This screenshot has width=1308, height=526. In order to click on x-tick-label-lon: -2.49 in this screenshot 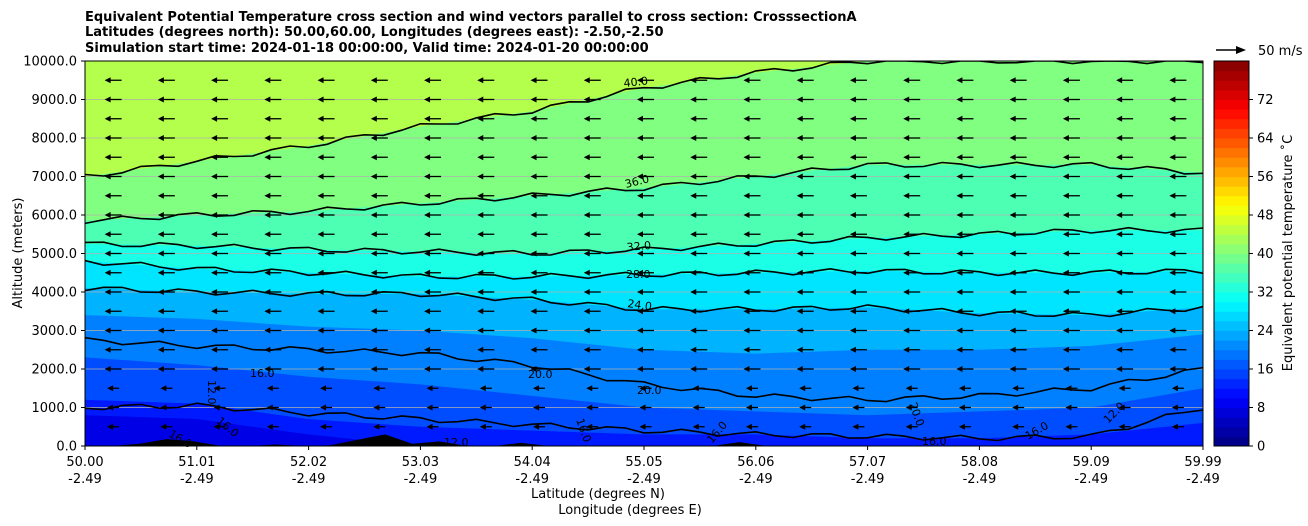, I will do `click(980, 479)`.